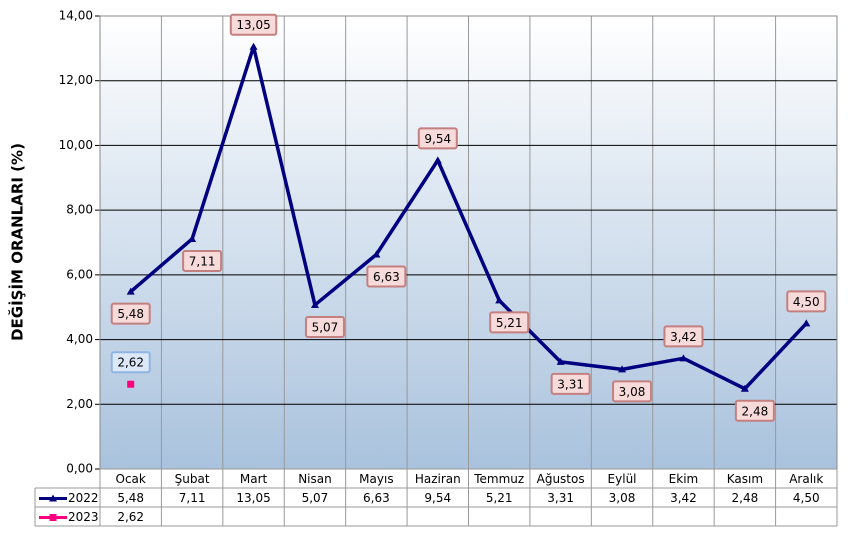 The width and height of the screenshot is (851, 539). I want to click on data-label: 2,48, so click(755, 411).